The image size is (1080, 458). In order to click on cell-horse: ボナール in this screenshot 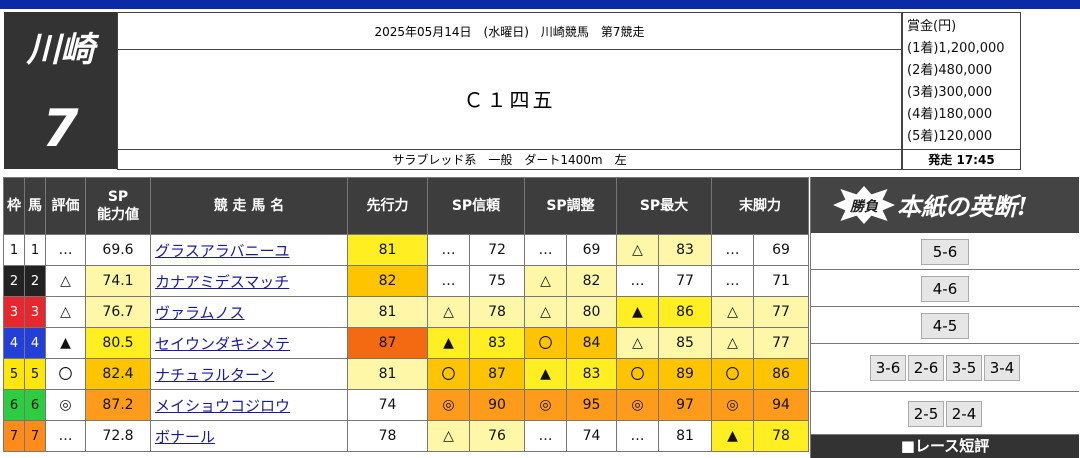, I will do `click(249, 436)`.